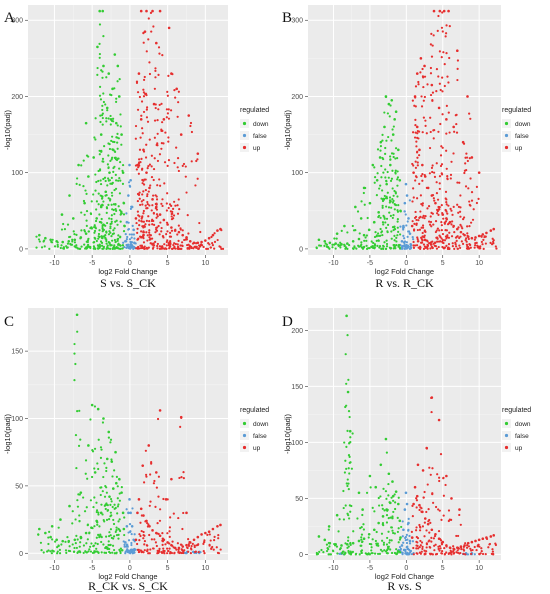 This screenshot has width=550, height=594. Describe the element at coordinates (17, 173) in the screenshot. I see `y-tick-label: 100` at that location.